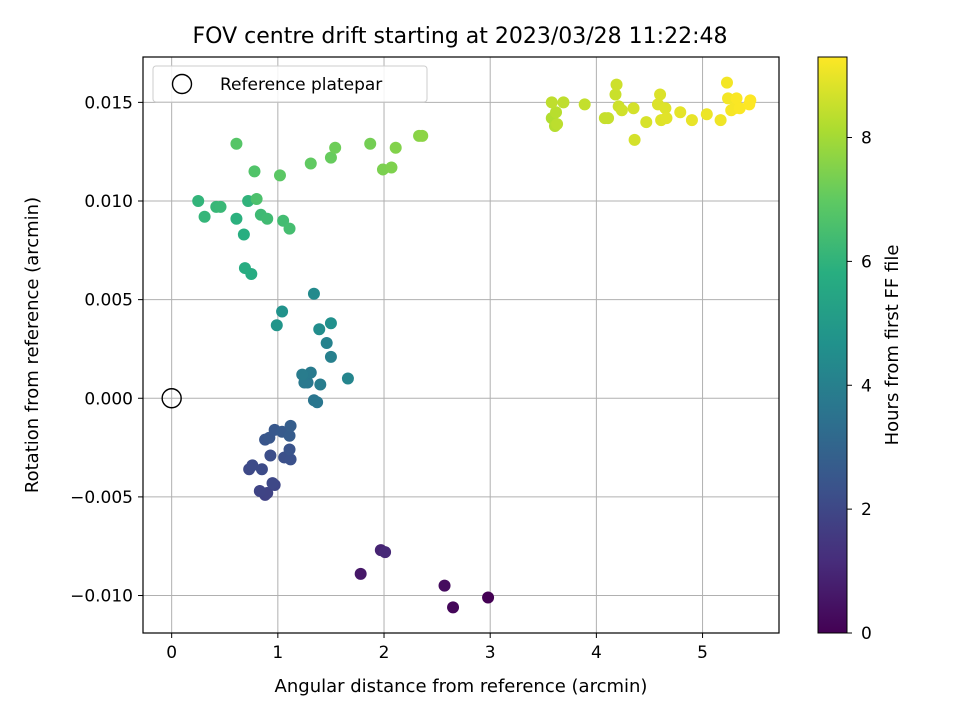  What do you see at coordinates (384, 653) in the screenshot?
I see `x-tick-label: 2` at bounding box center [384, 653].